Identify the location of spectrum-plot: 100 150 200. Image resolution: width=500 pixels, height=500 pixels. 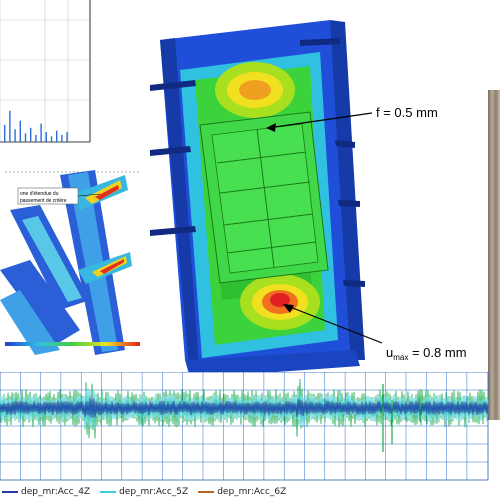
(50, 81).